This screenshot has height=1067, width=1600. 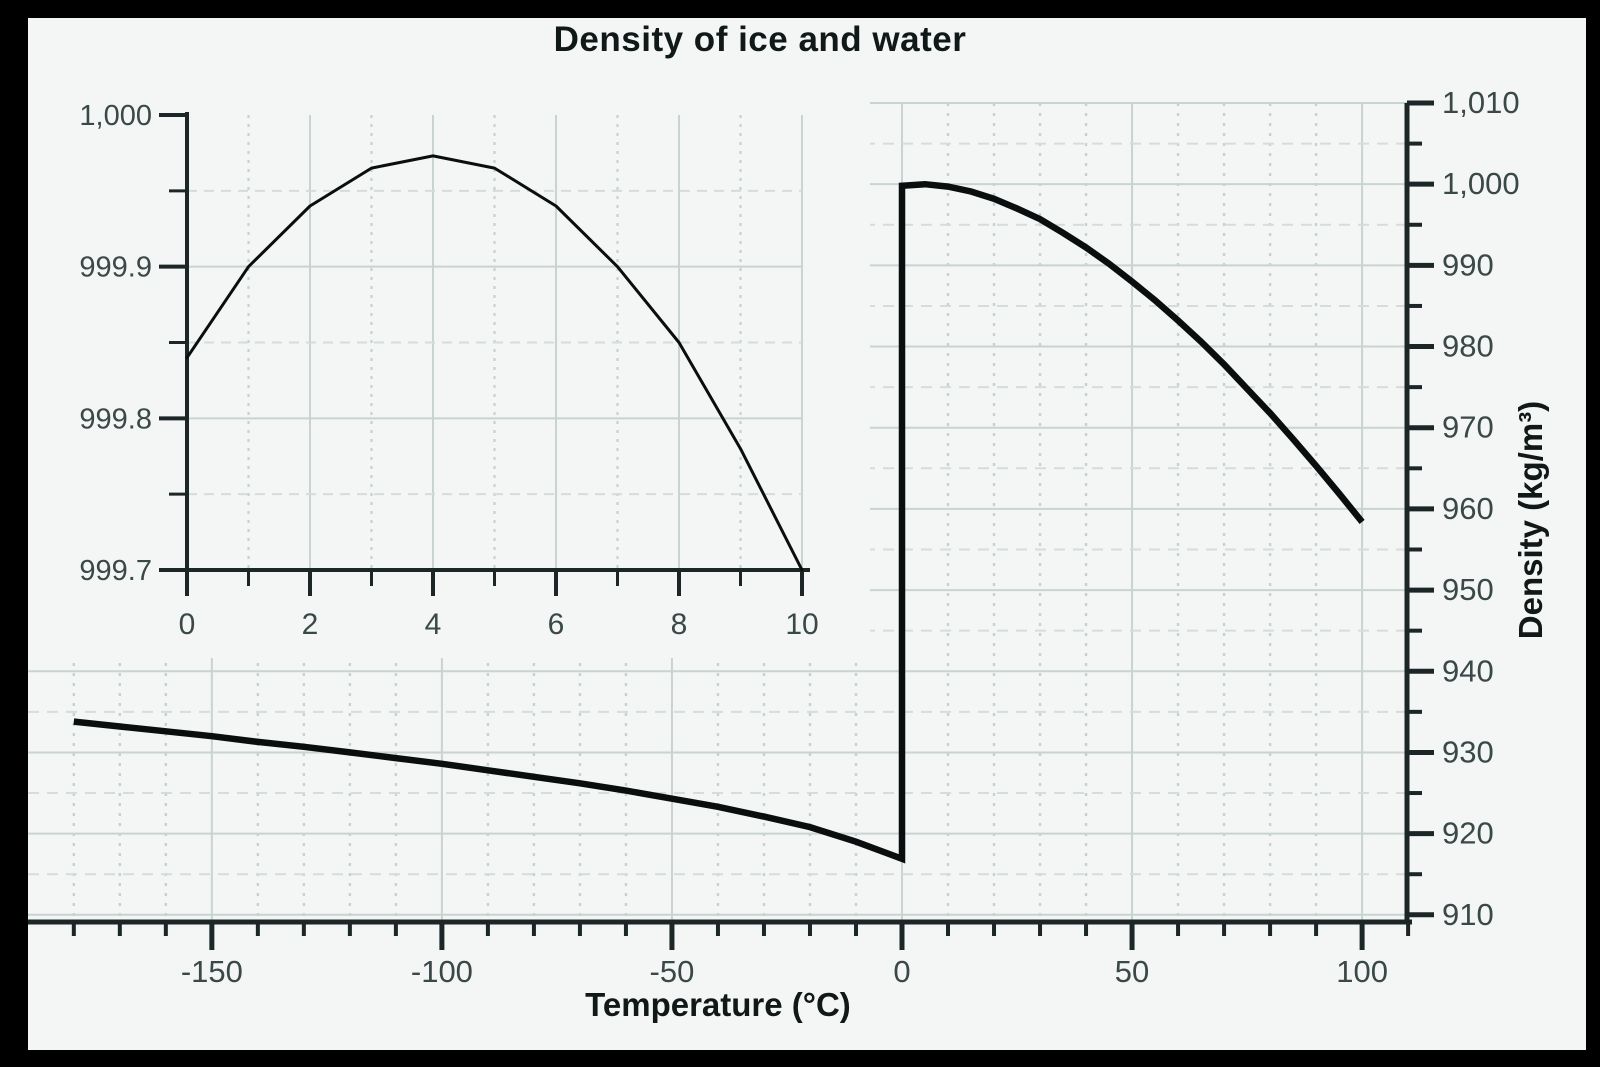 What do you see at coordinates (1468, 264) in the screenshot?
I see `tick-label: 990` at bounding box center [1468, 264].